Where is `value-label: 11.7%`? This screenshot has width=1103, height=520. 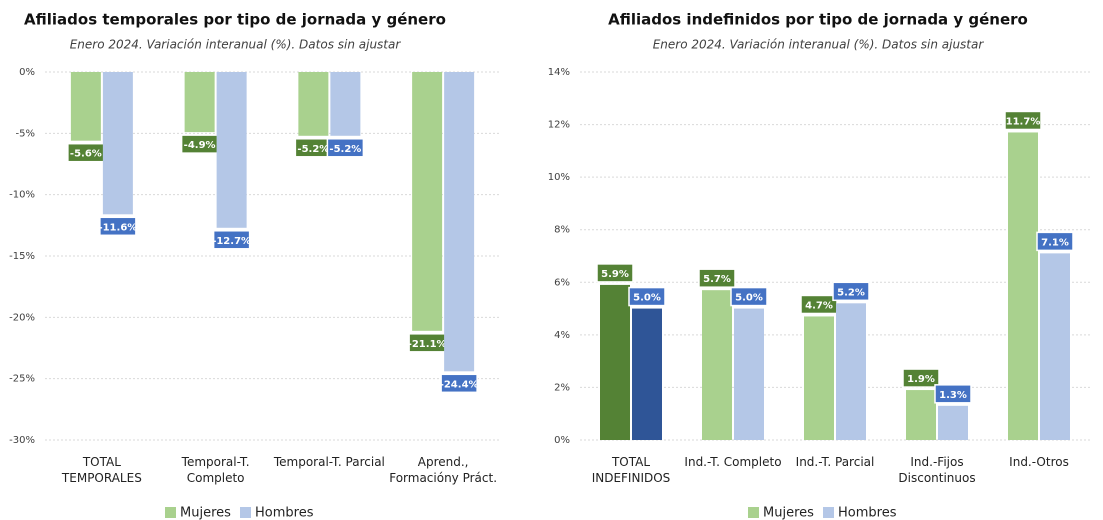 value-label: 11.7% is located at coordinates (1023, 121).